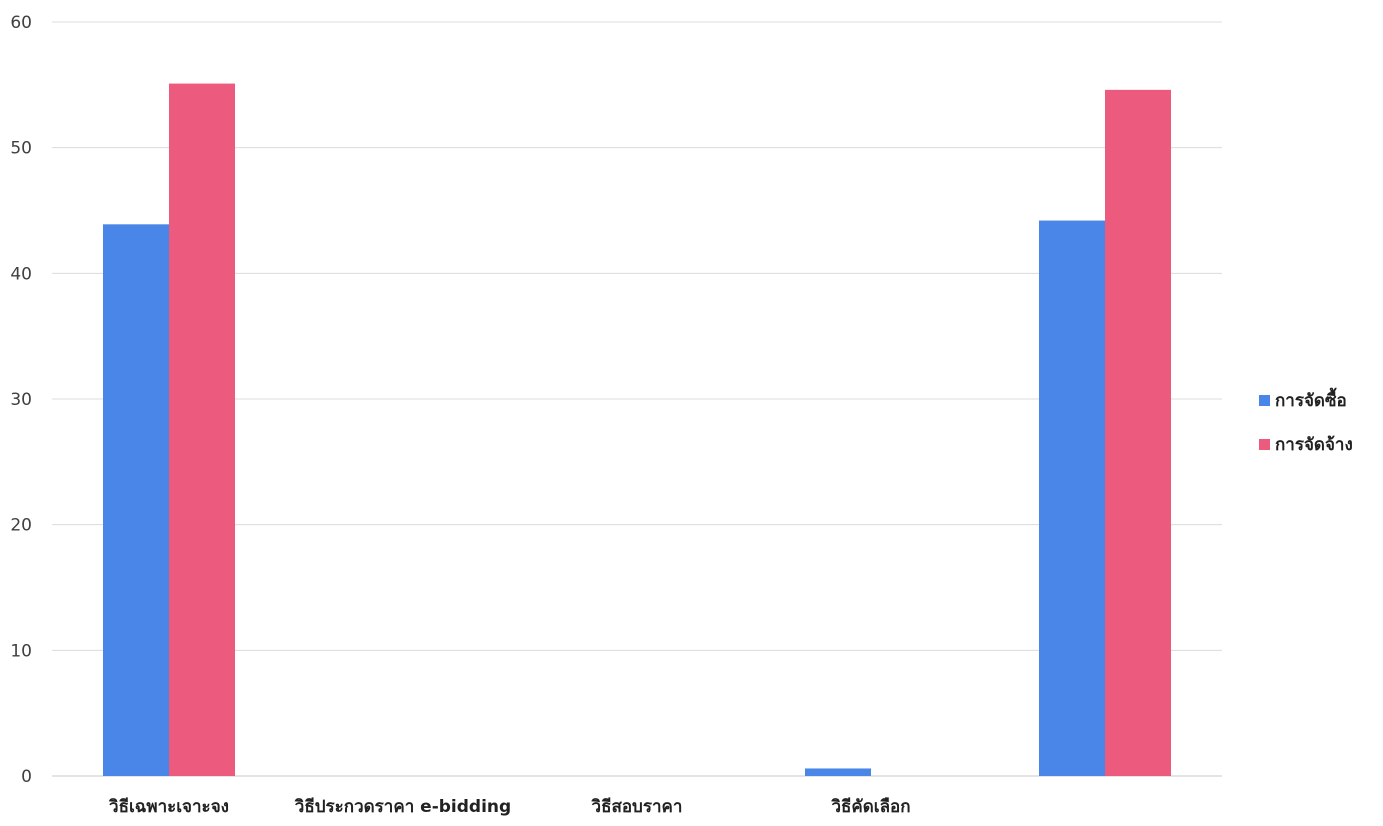 The height and width of the screenshot is (826, 1383). I want to click on x-category-label: วิธีเฉพาะเจาะจง, so click(169, 806).